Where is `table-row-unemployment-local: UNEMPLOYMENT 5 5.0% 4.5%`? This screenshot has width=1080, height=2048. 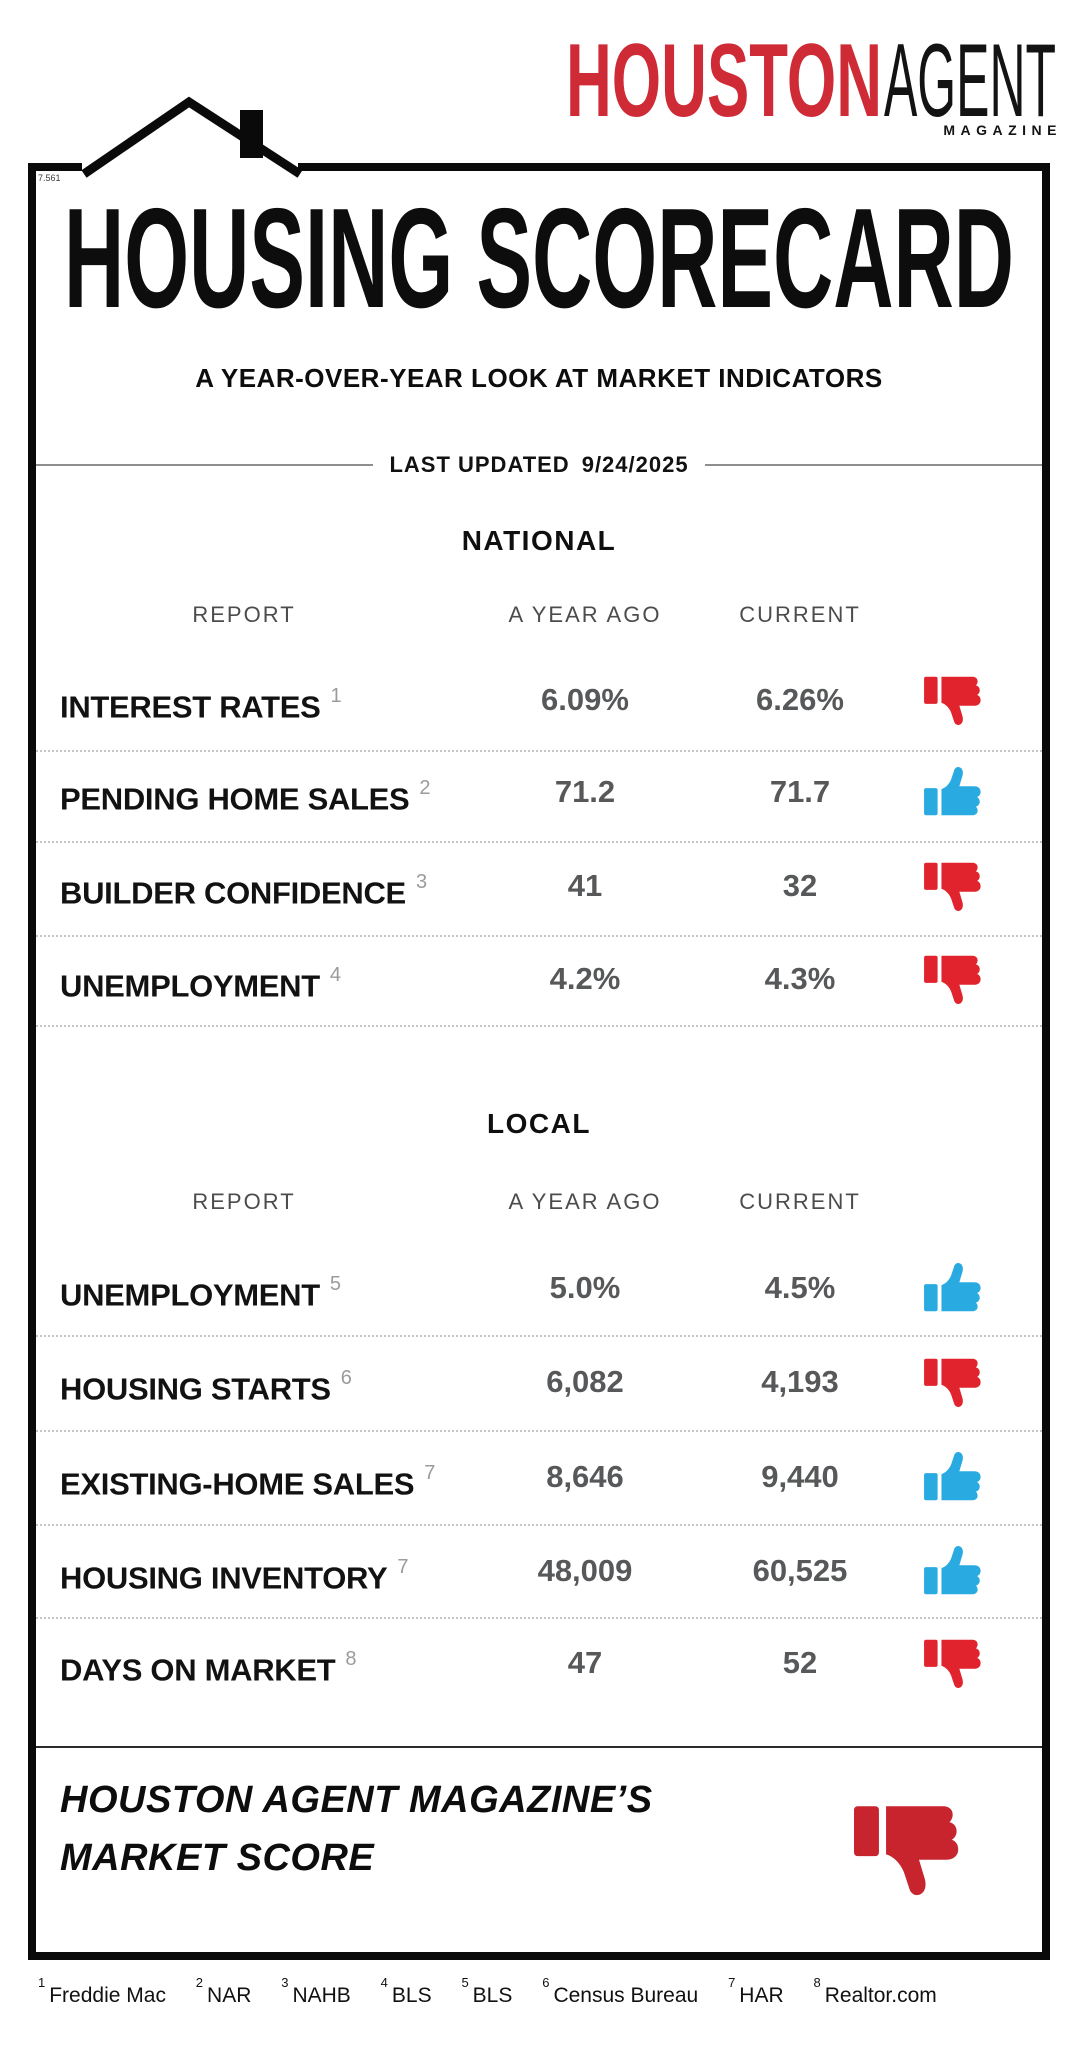
table-row-unemployment-local: UNEMPLOYMENT 5 5.0% 4.5% is located at coordinates (539, 1288).